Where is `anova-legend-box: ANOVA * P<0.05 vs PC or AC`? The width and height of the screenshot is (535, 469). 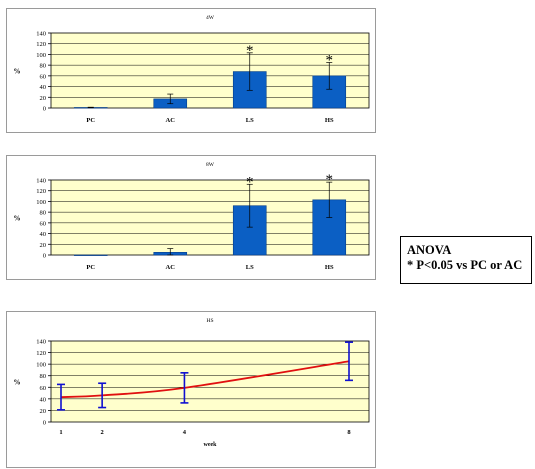 anova-legend-box: ANOVA * P<0.05 vs PC or AC is located at coordinates (466, 260).